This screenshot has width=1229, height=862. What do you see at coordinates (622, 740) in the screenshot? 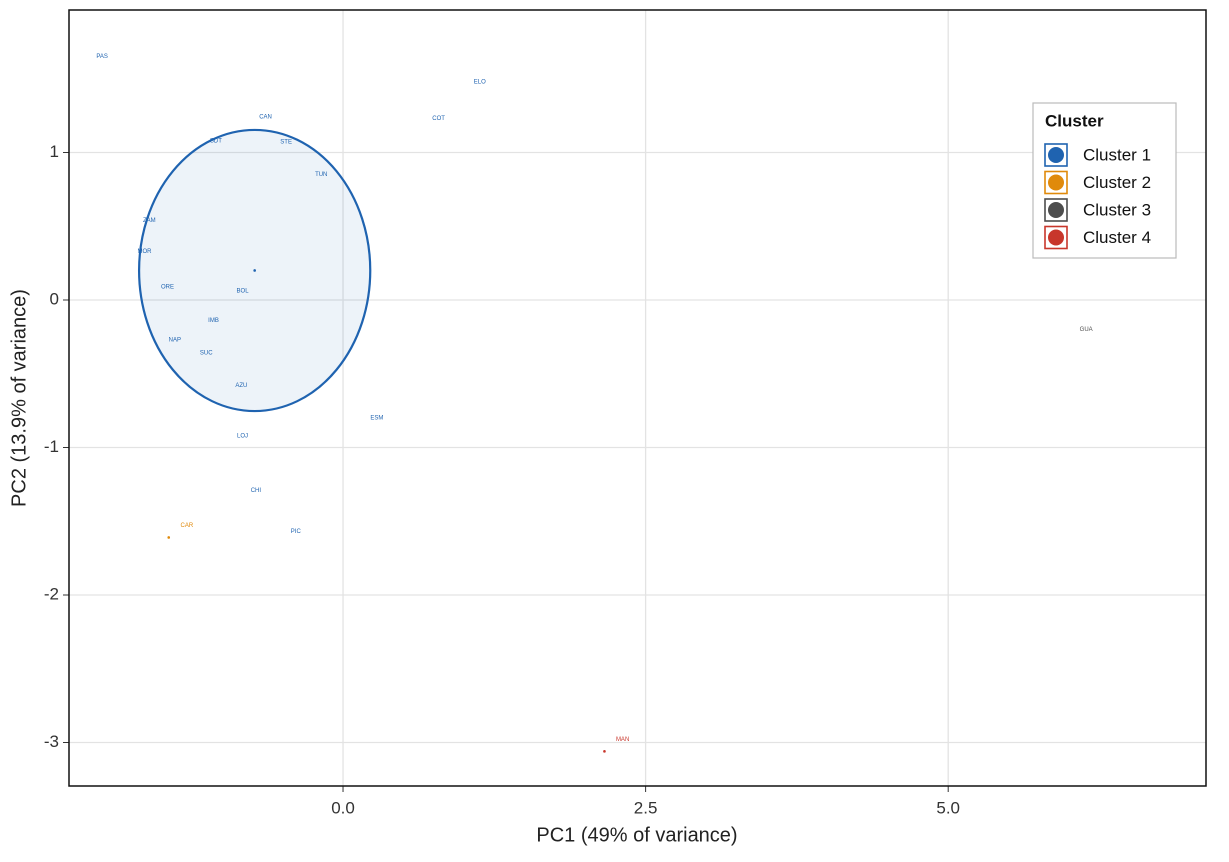
I see `point-label: MAN` at bounding box center [622, 740].